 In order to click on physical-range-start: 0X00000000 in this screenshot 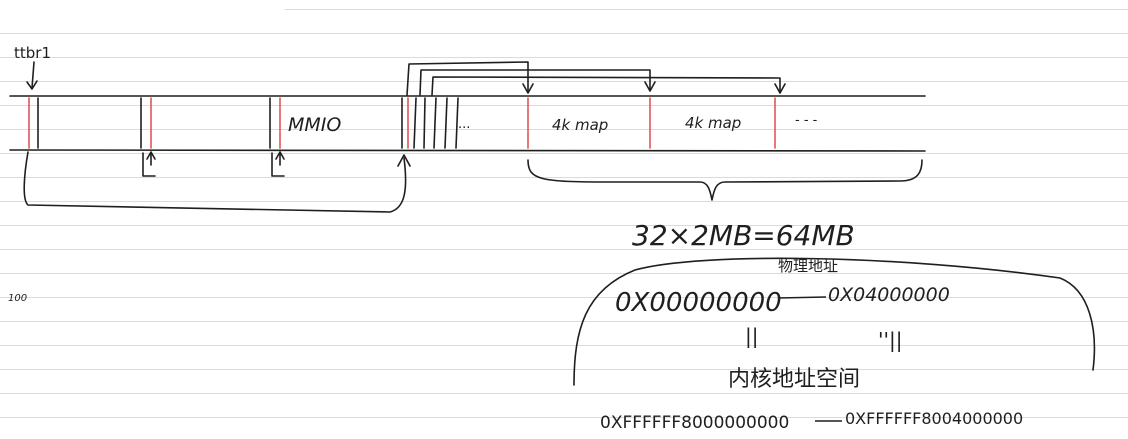, I will do `click(698, 303)`.